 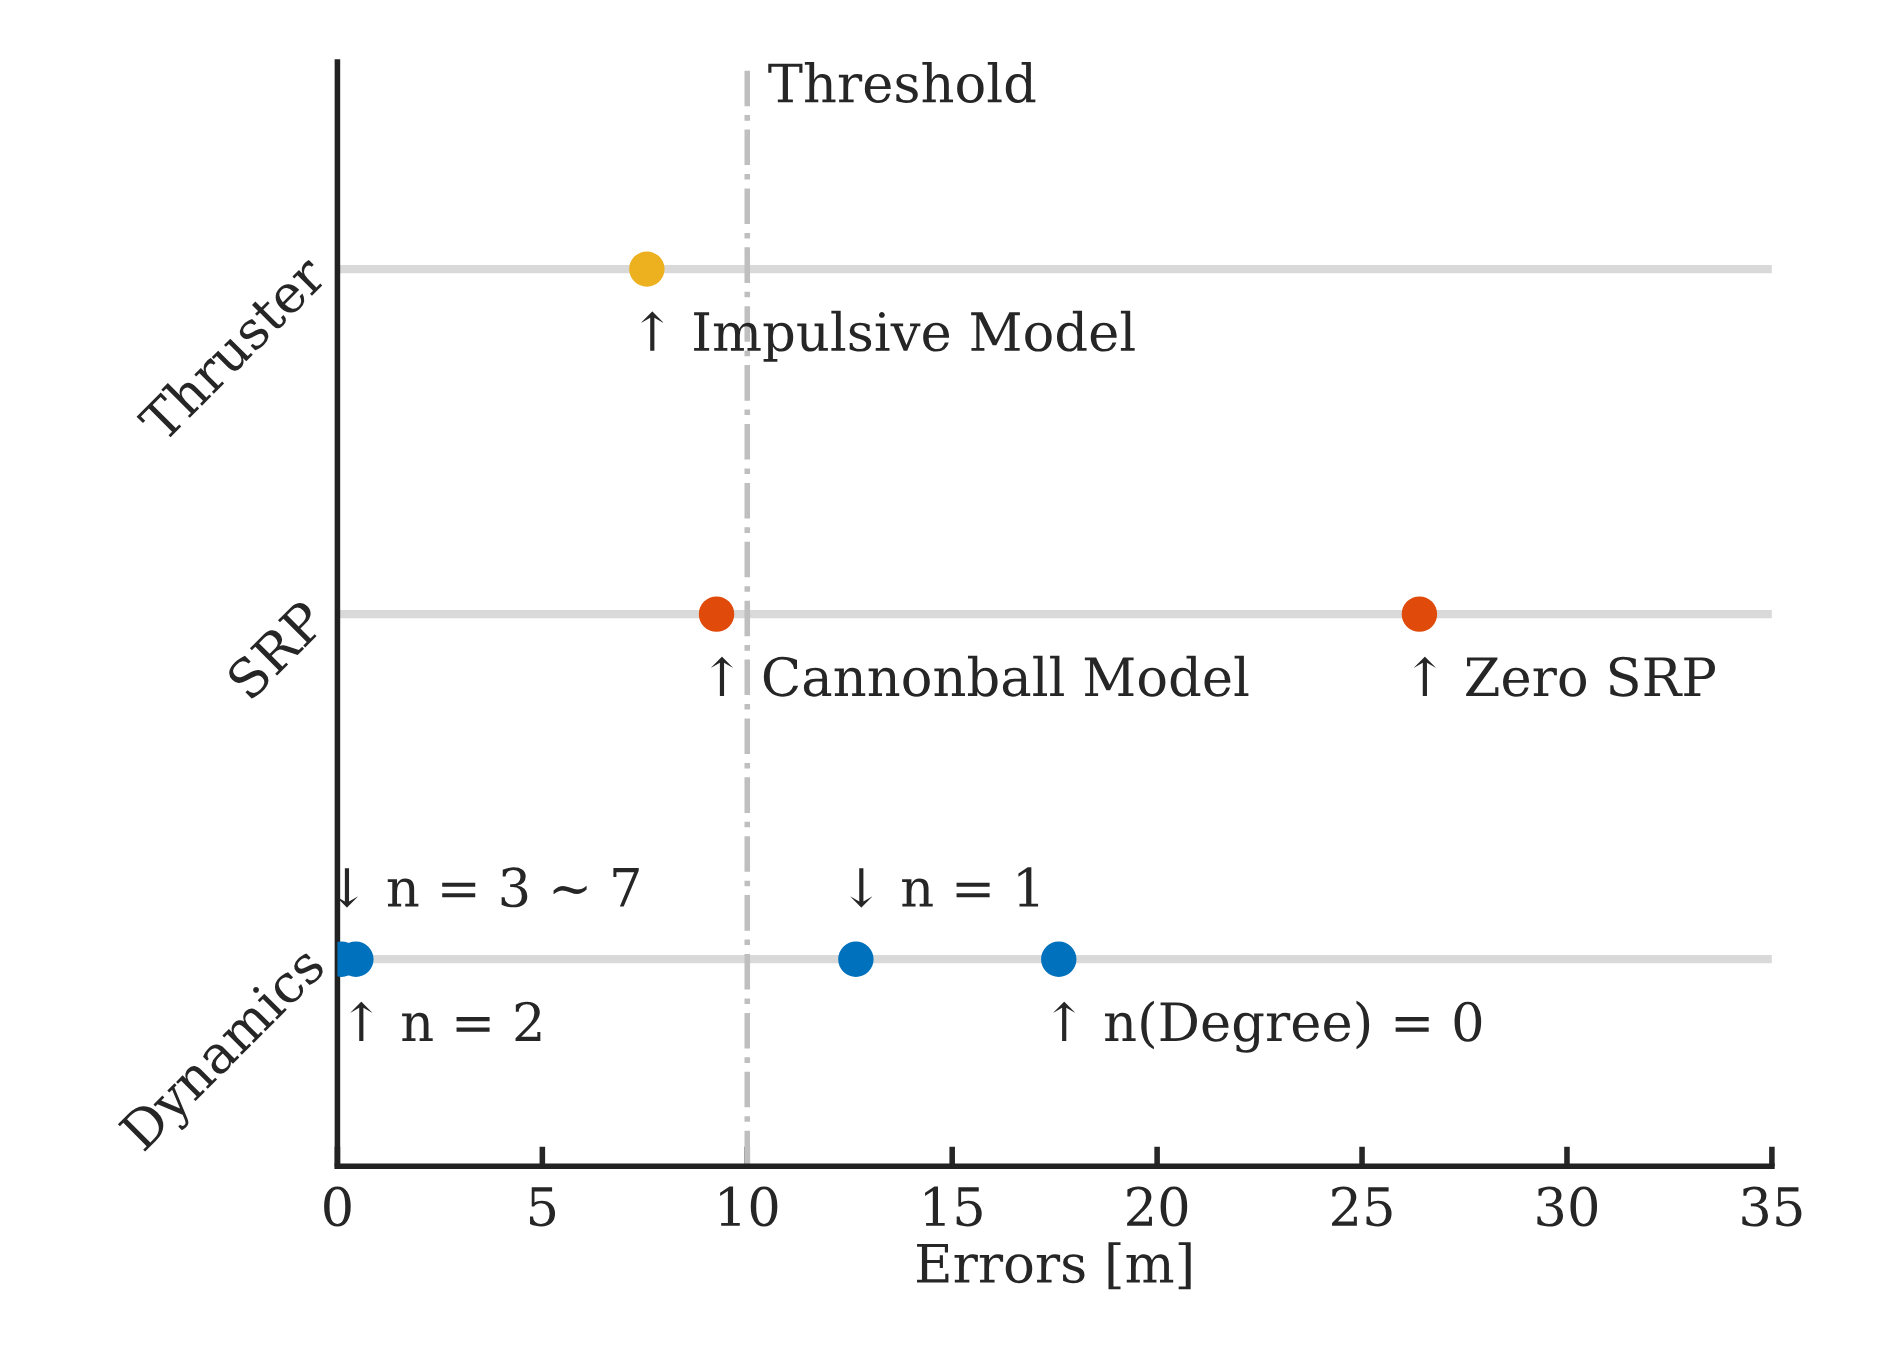 What do you see at coordinates (953, 1206) in the screenshot?
I see `x-tick-label: 15` at bounding box center [953, 1206].